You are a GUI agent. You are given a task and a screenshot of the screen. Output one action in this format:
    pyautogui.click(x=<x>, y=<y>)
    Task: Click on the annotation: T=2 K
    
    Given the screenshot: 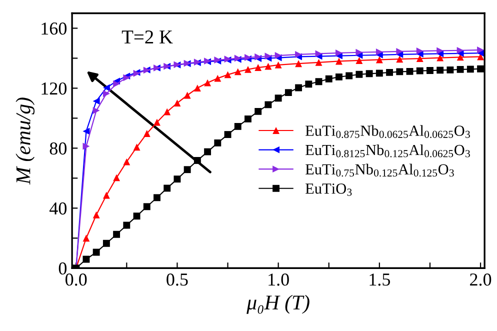 What is the action you would take?
    pyautogui.click(x=147, y=37)
    